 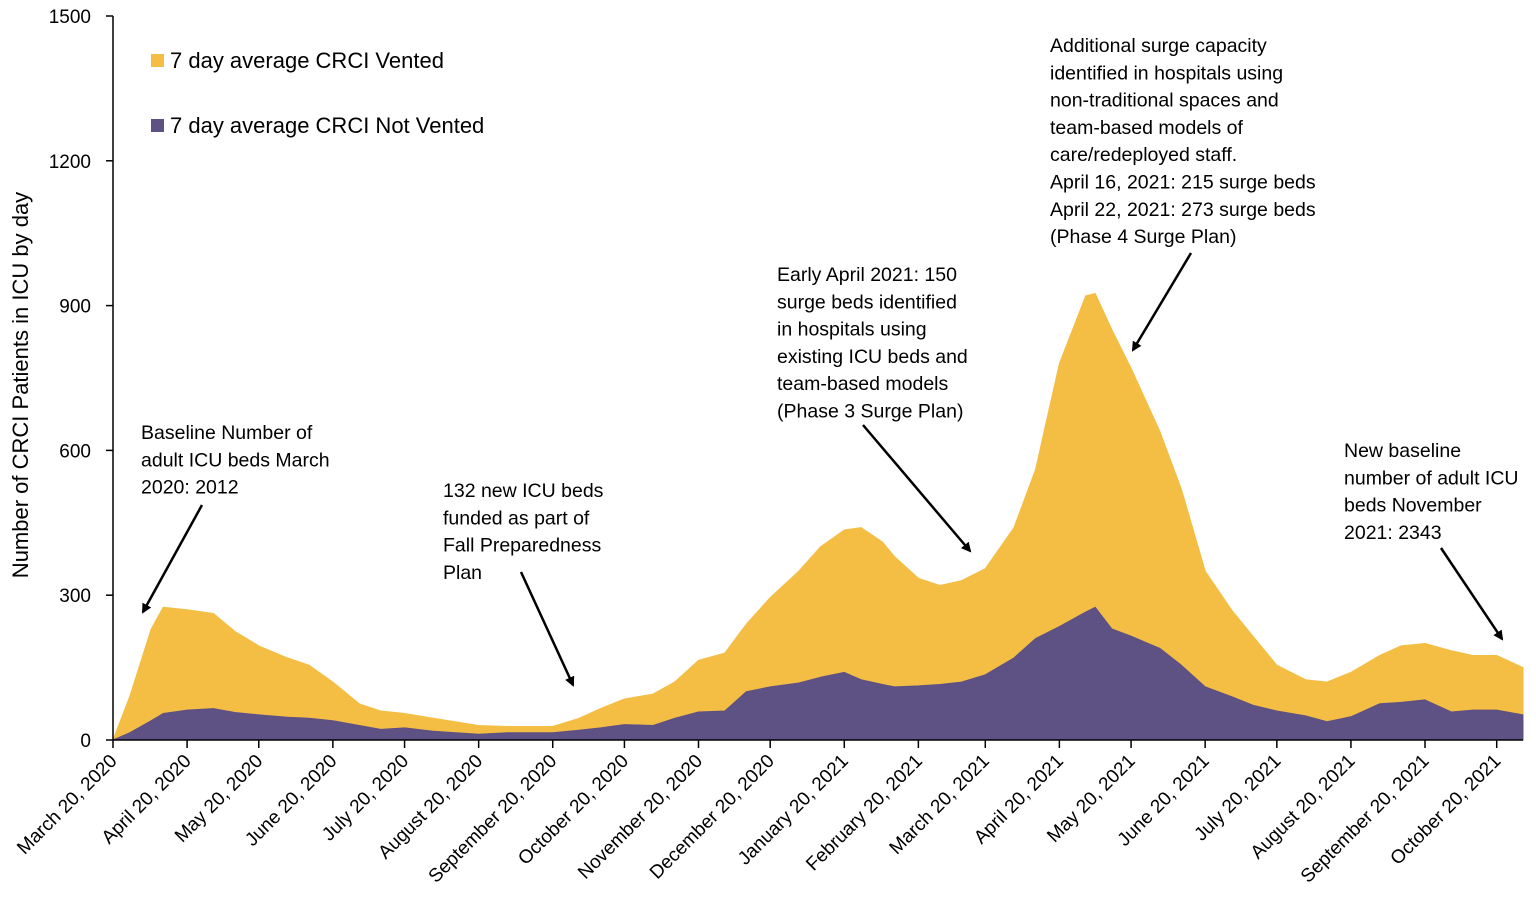 I want to click on annotation-line: adult ICU beds March, so click(x=235, y=460).